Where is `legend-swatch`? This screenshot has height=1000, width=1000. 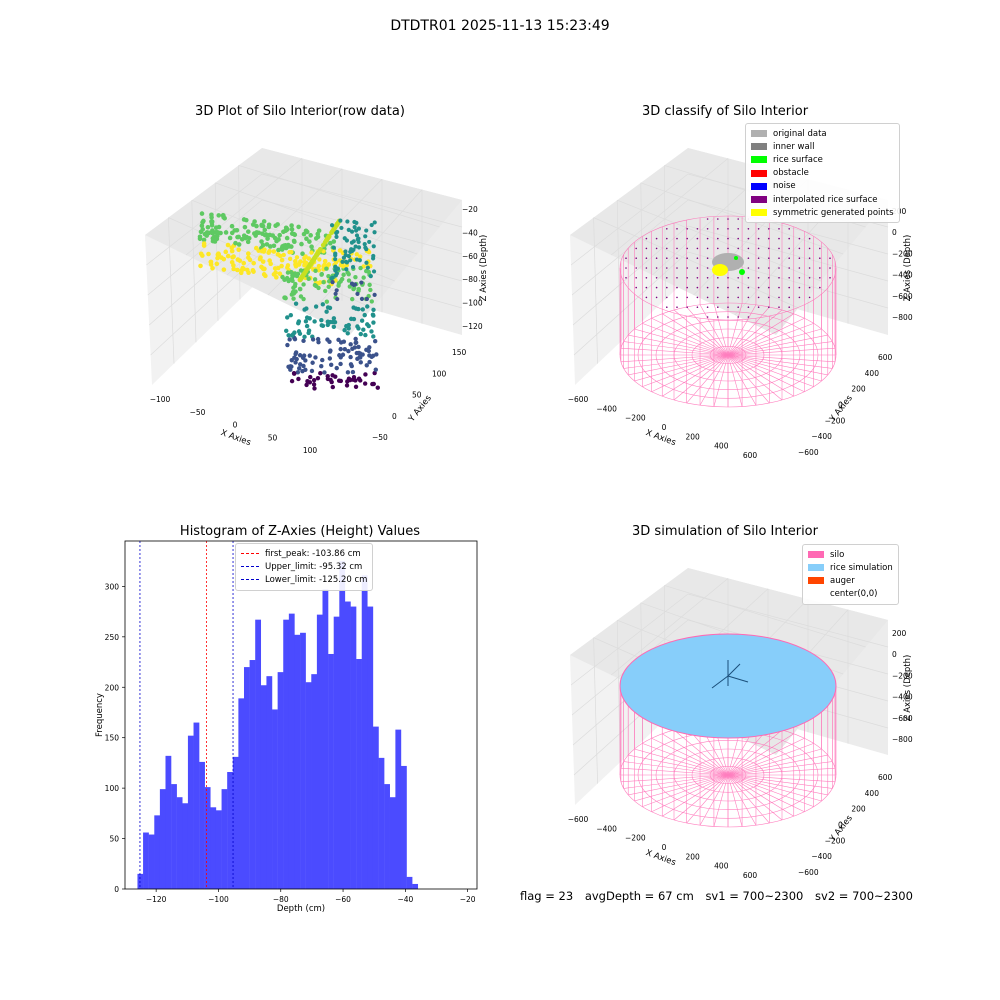
legend-swatch is located at coordinates (759, 147).